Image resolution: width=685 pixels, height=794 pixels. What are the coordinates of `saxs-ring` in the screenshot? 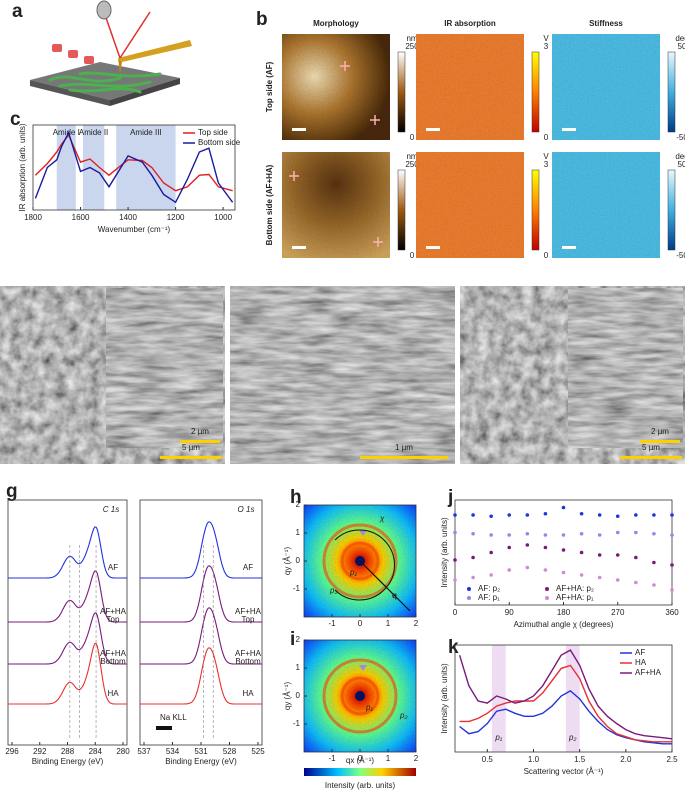 It's located at (360, 696).